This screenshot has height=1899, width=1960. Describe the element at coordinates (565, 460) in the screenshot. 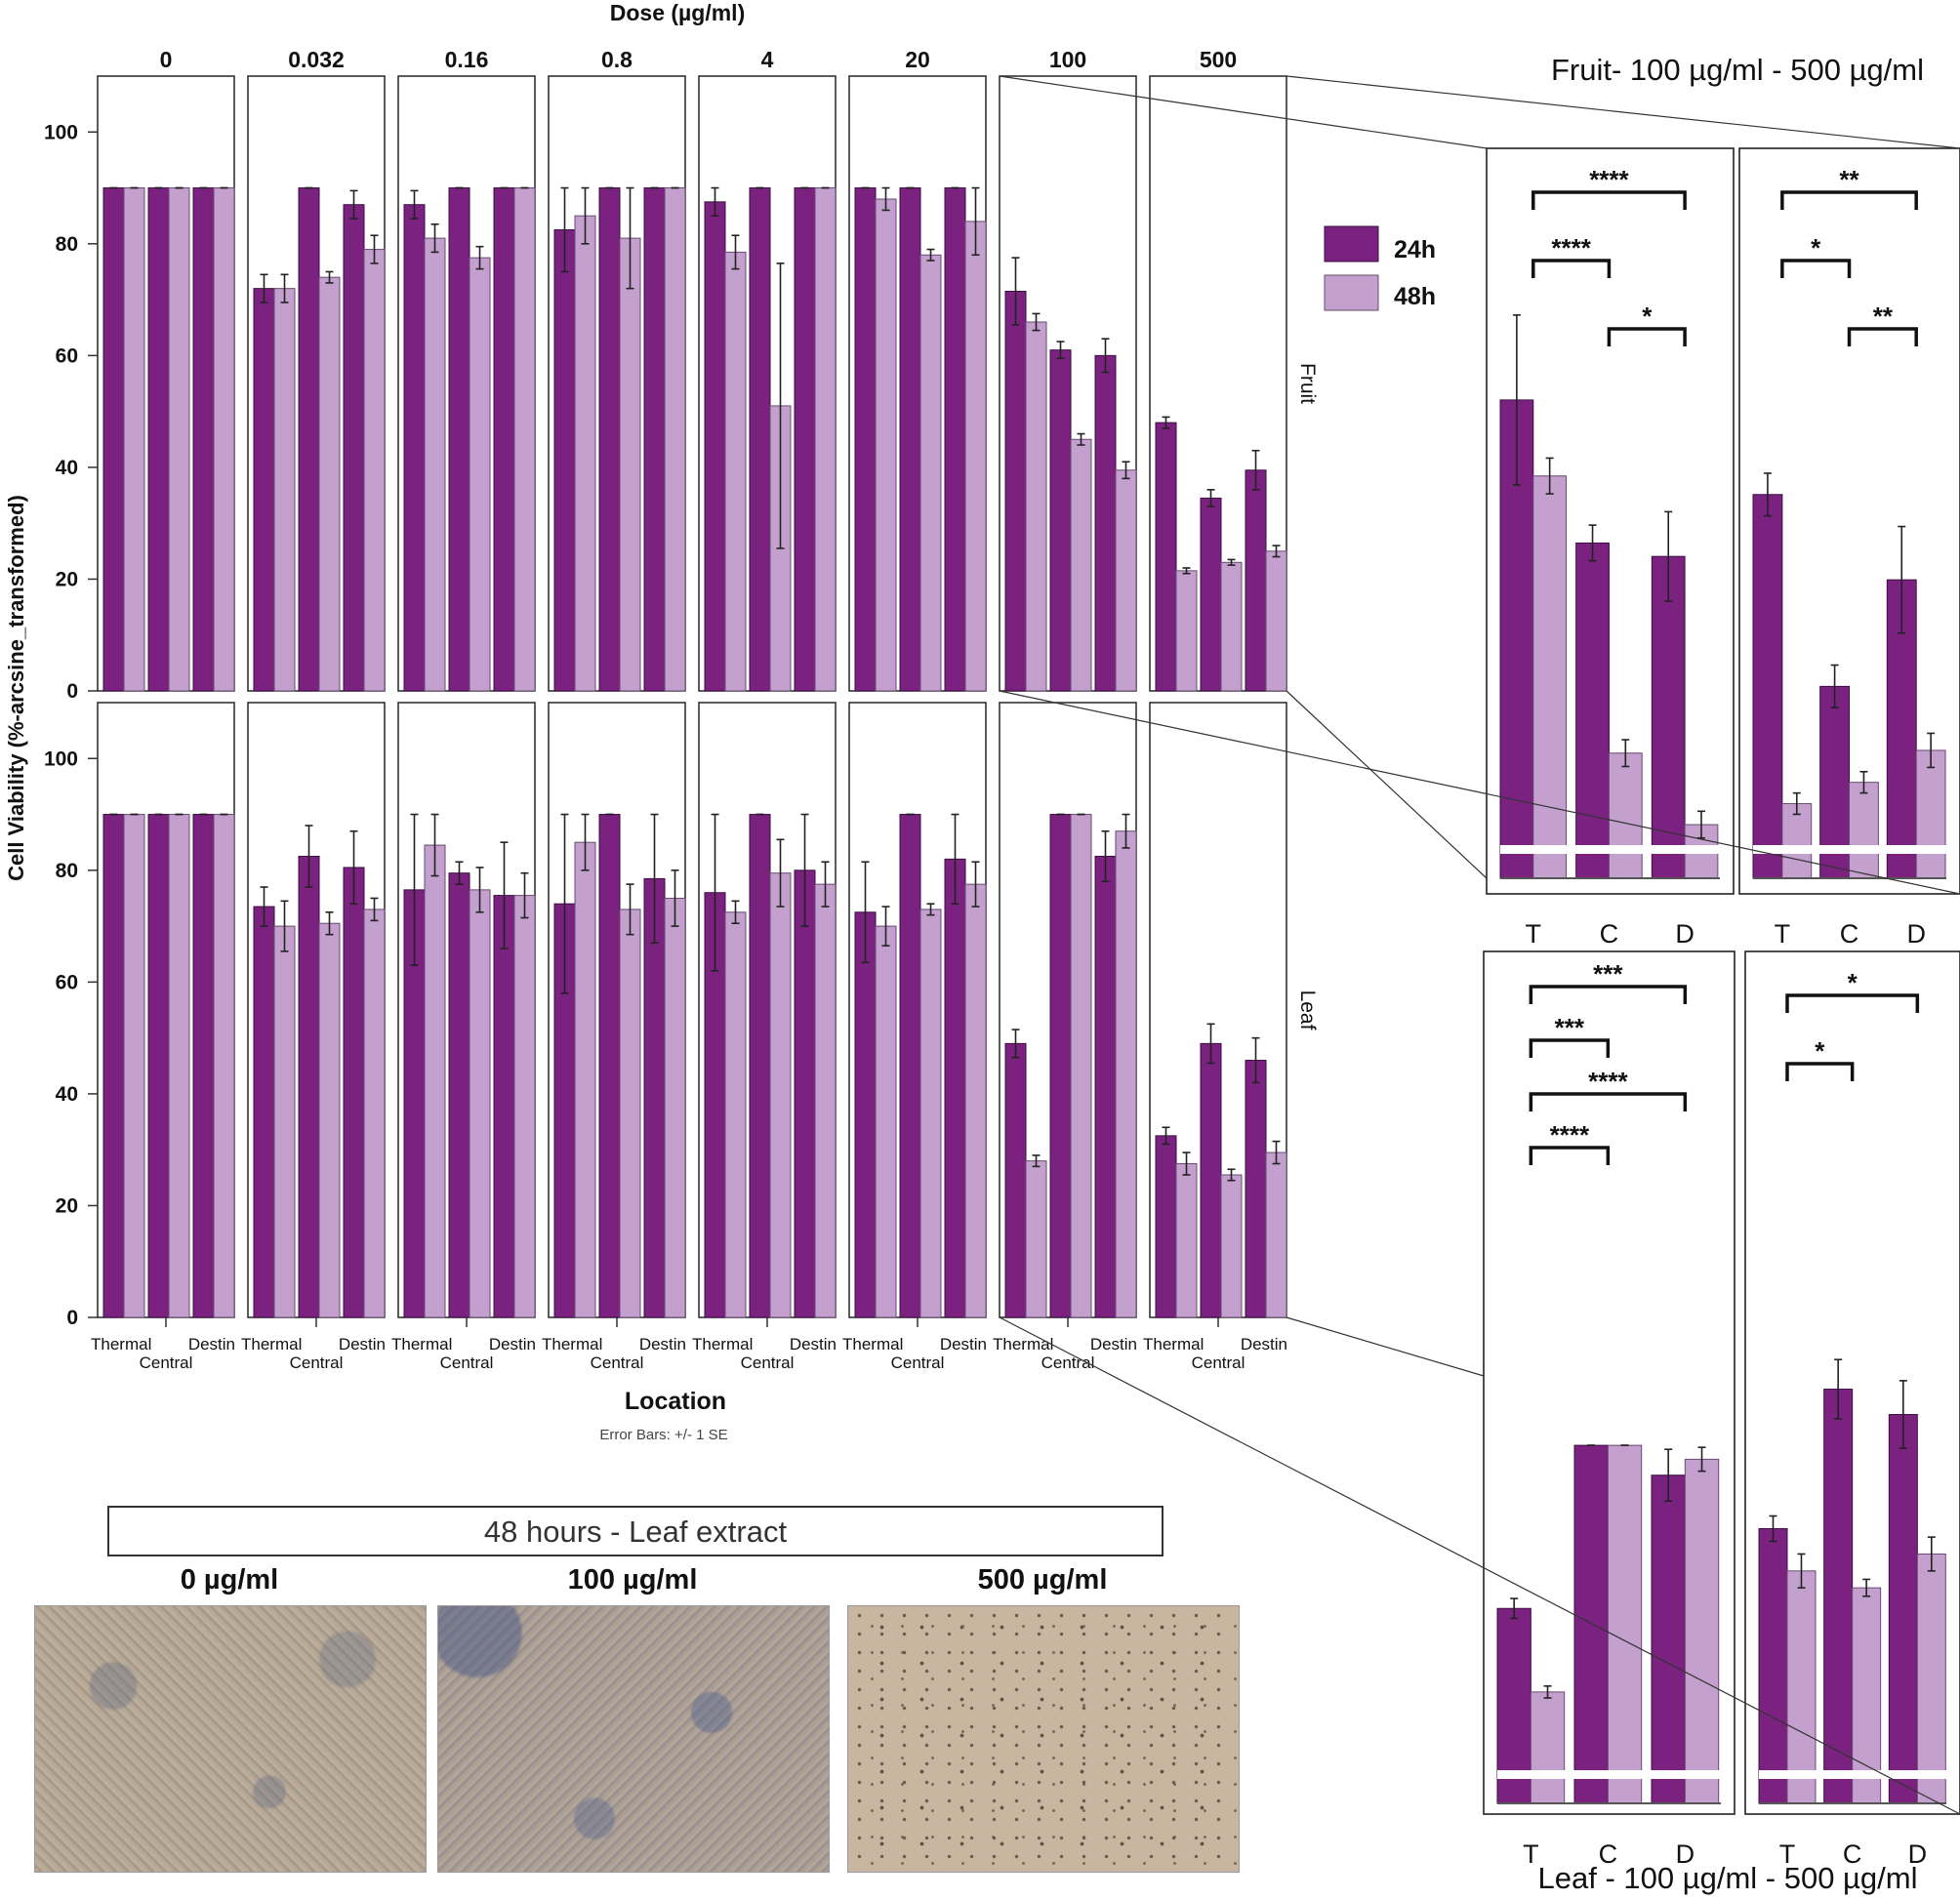

I see `bar-24h-fruit-0.8-0` at that location.